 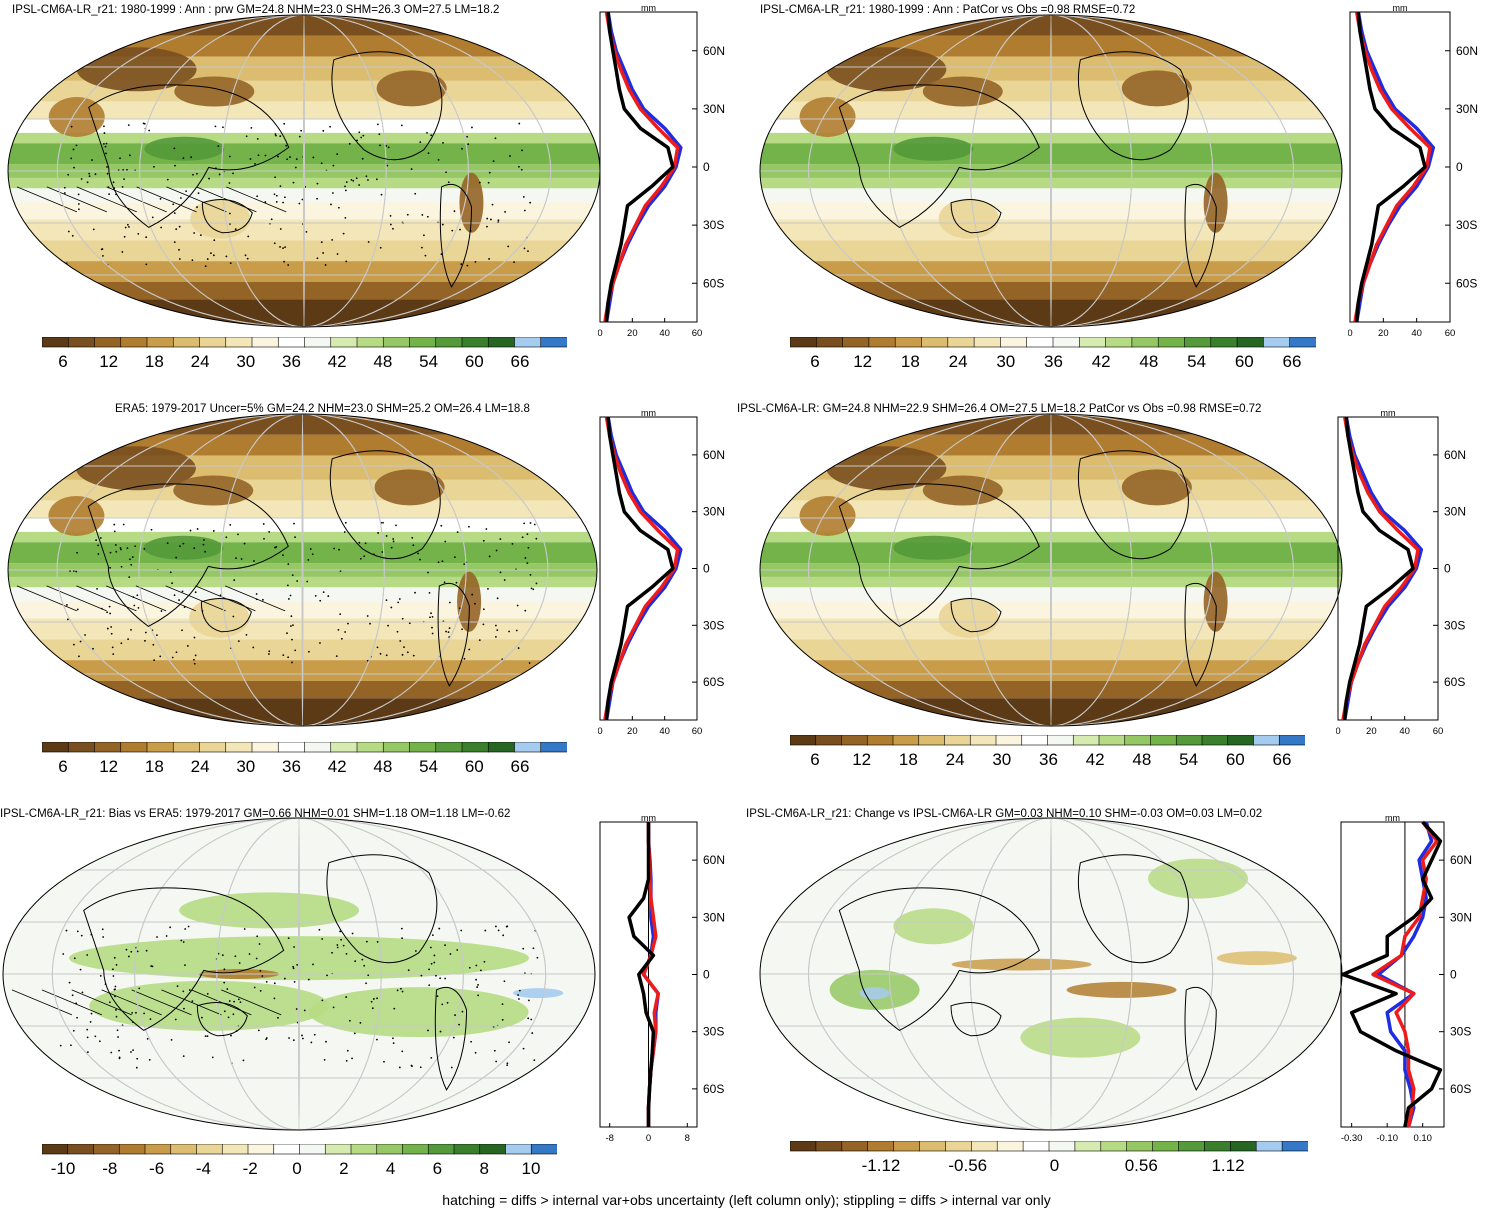 What do you see at coordinates (474, 766) in the screenshot?
I see `colorbar-label: 60` at bounding box center [474, 766].